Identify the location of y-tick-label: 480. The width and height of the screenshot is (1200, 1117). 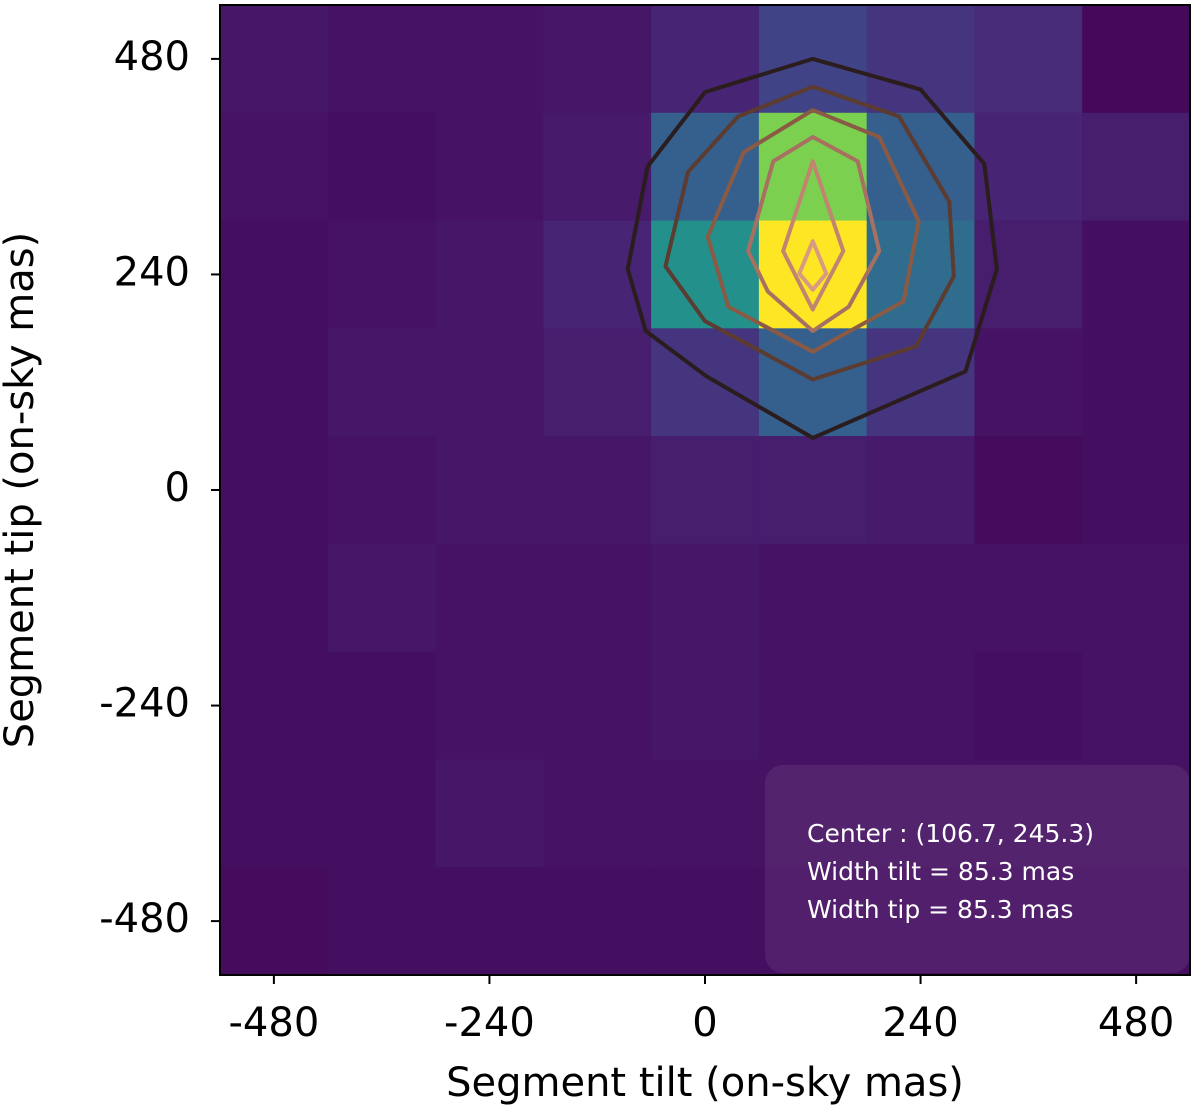
(152, 57).